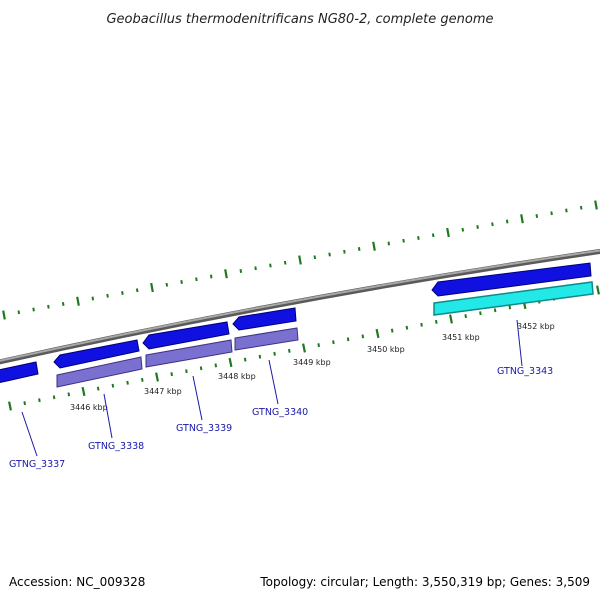 This screenshot has width=600, height=600. Describe the element at coordinates (77, 582) in the screenshot. I see `accession-text: Accession: NC_009328` at that location.